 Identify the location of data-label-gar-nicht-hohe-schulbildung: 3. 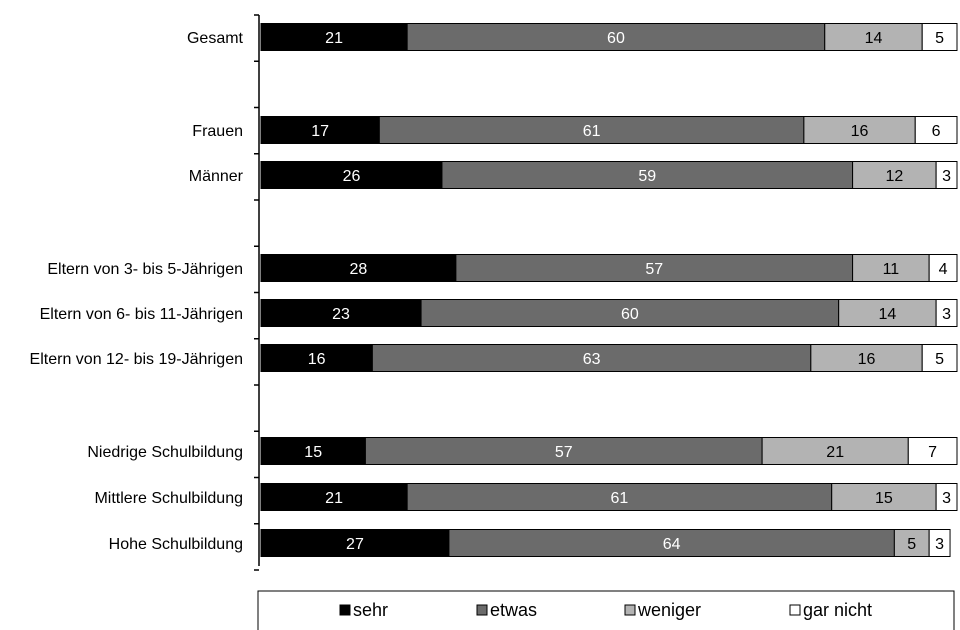
(939, 544).